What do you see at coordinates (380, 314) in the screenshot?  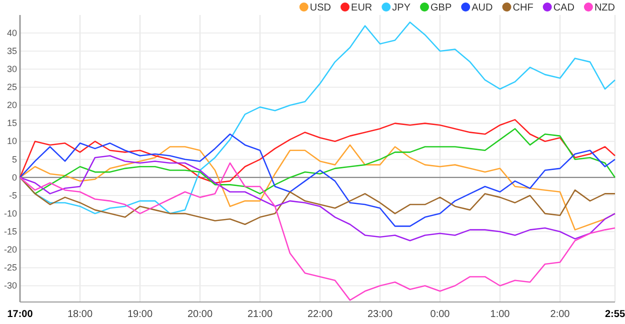 I see `x-tick-label: 23:00` at bounding box center [380, 314].